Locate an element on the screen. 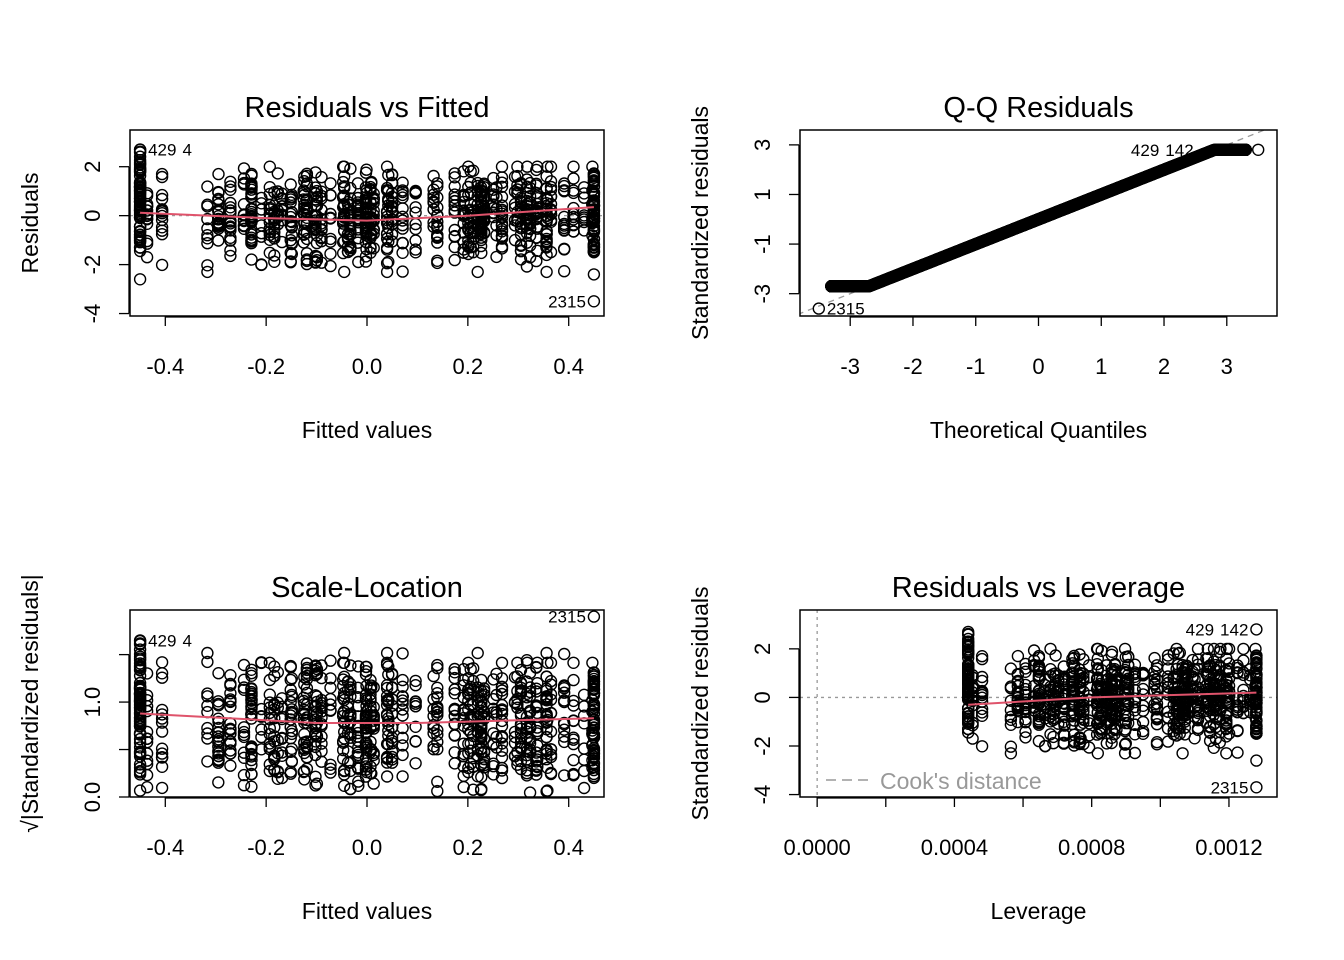 The image size is (1344, 960). plot-area is located at coordinates (367, 225).